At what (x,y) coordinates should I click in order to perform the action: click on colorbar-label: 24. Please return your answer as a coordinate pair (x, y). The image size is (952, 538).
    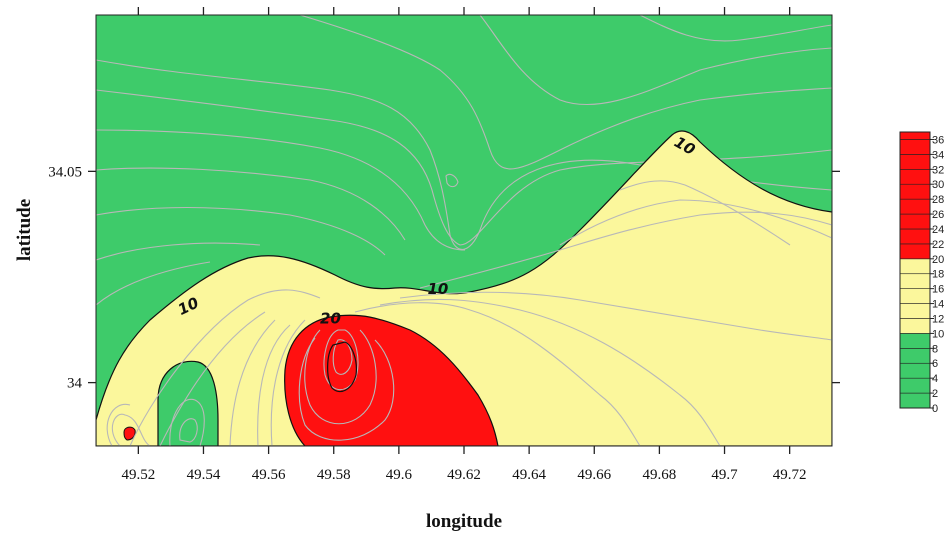
    Looking at the image, I should click on (938, 230).